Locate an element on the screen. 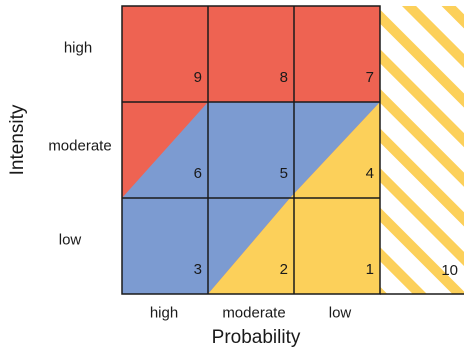  row-label-moderate: moderate is located at coordinates (79, 146).